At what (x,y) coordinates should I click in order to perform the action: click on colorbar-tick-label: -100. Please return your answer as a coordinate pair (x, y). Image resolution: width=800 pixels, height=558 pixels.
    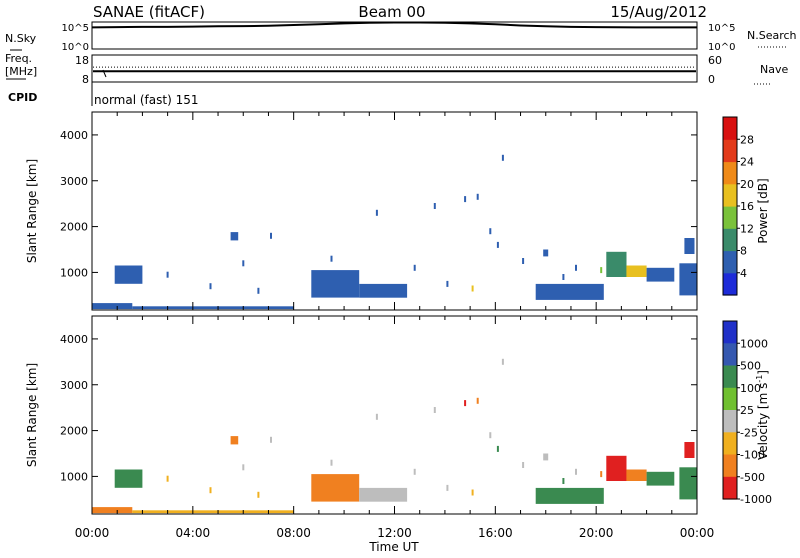
    Looking at the image, I should click on (752, 455).